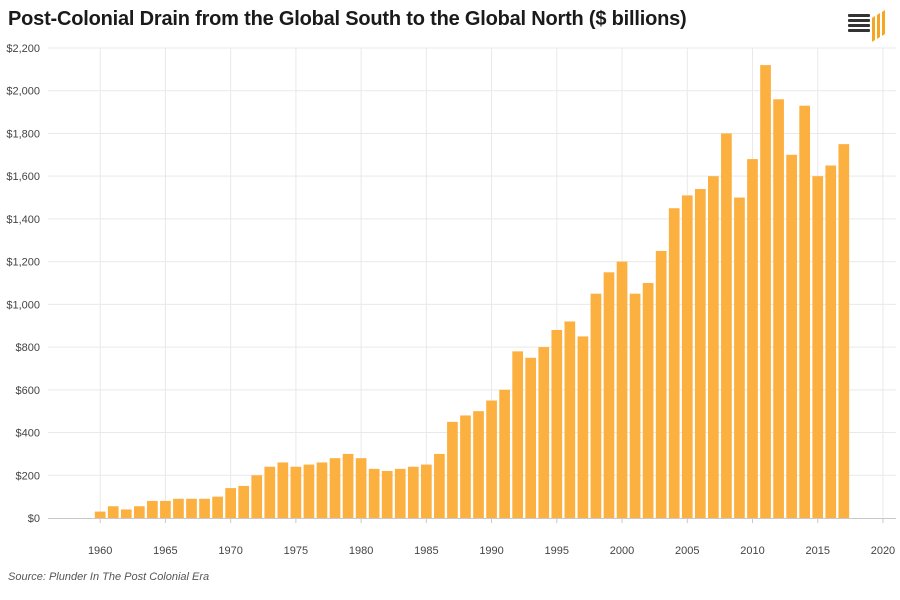 This screenshot has height=600, width=900. Describe the element at coordinates (817, 551) in the screenshot. I see `x-tick-label: 2015` at that location.